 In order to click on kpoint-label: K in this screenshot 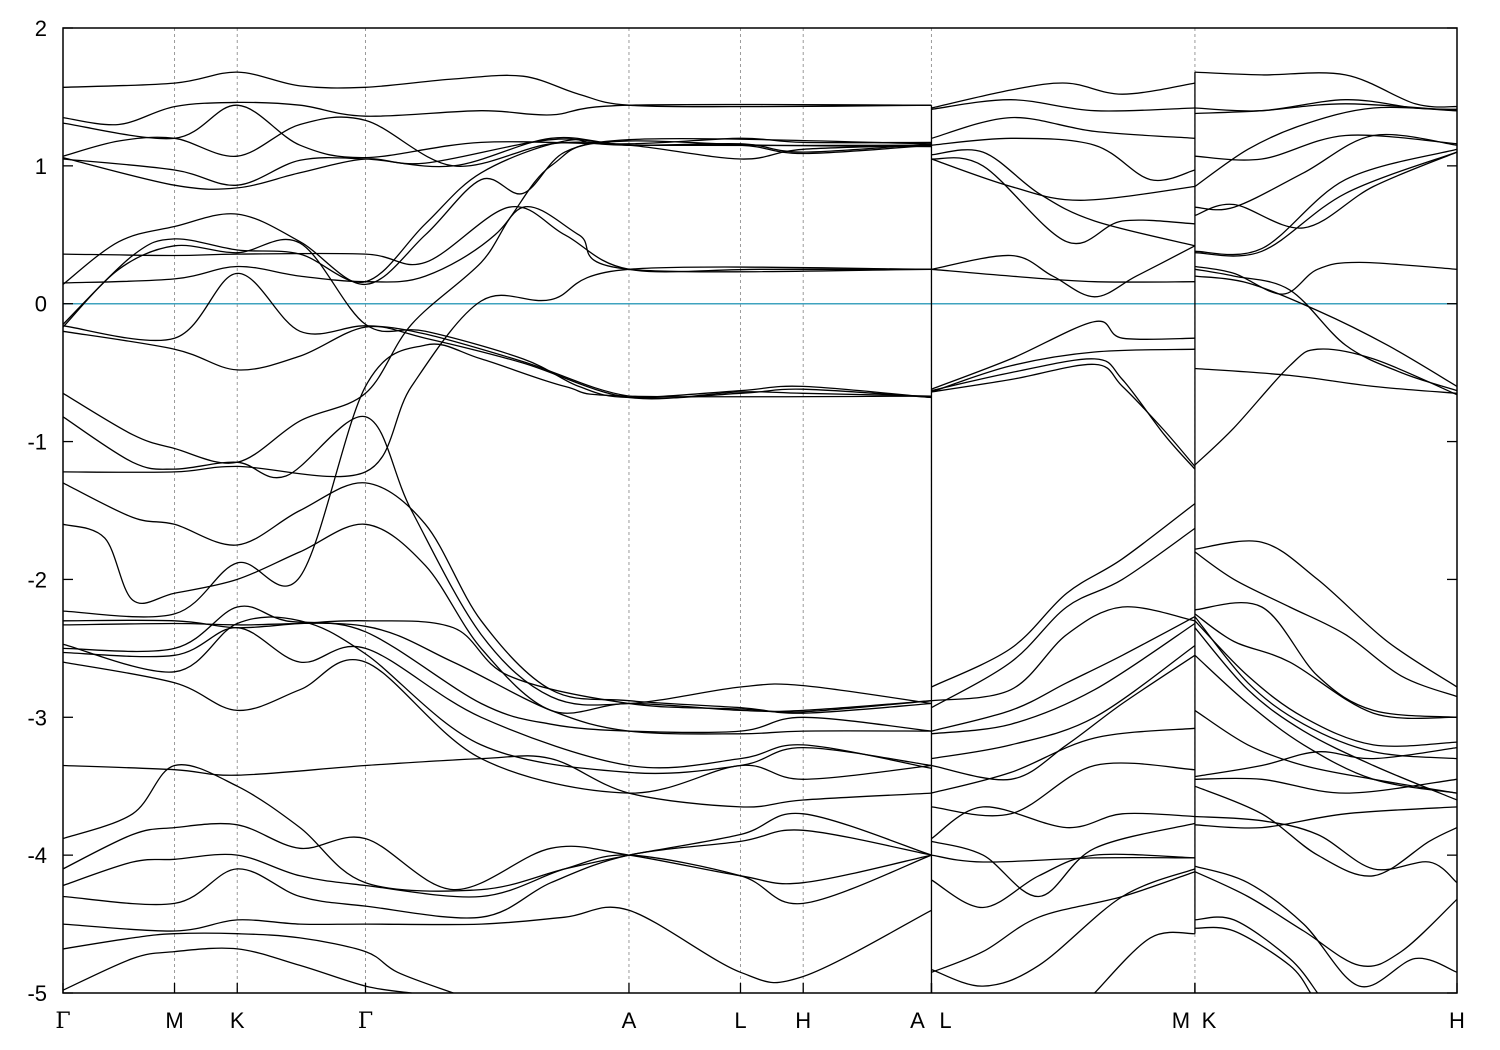, I will do `click(237, 1020)`.